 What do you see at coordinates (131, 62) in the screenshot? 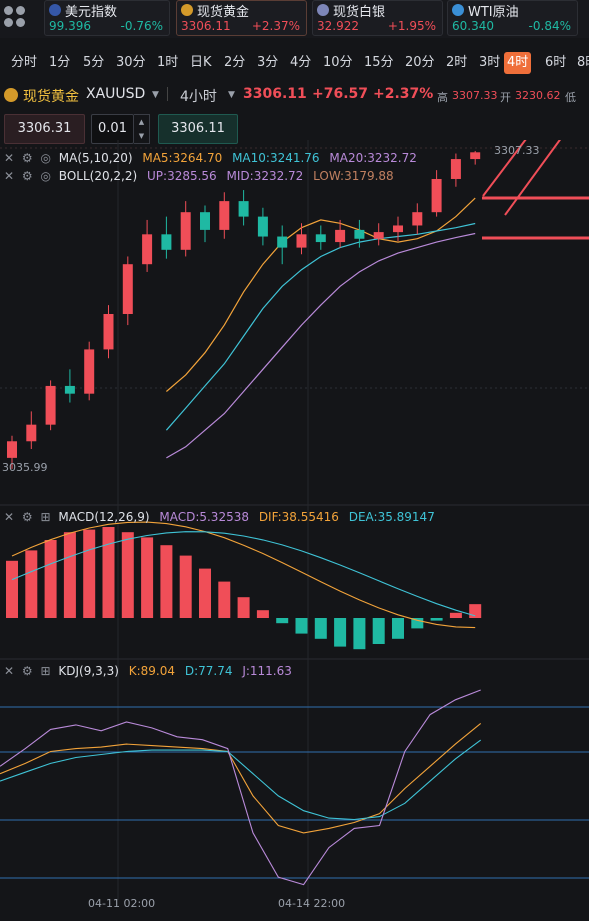
I see `period-tab: 30分` at bounding box center [131, 62].